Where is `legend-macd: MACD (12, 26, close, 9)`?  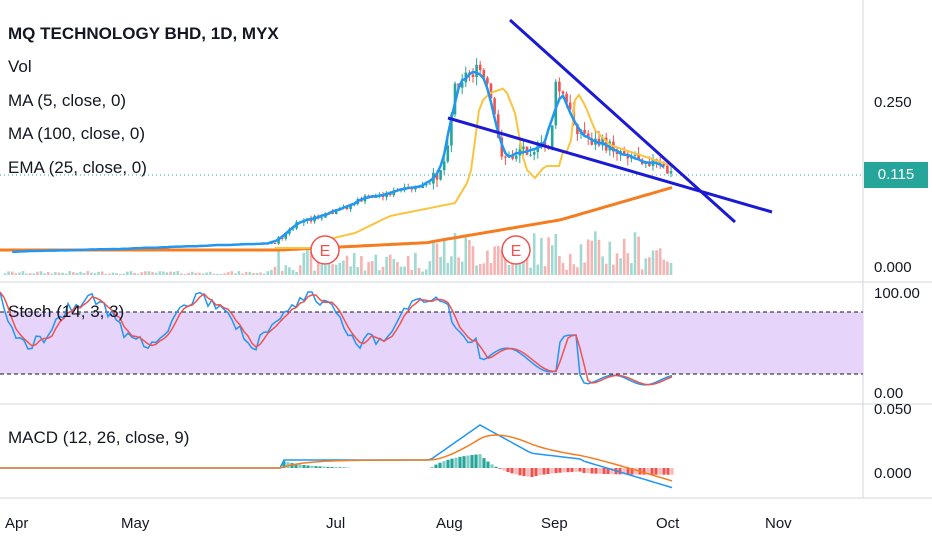
legend-macd: MACD (12, 26, close, 9) is located at coordinates (99, 437).